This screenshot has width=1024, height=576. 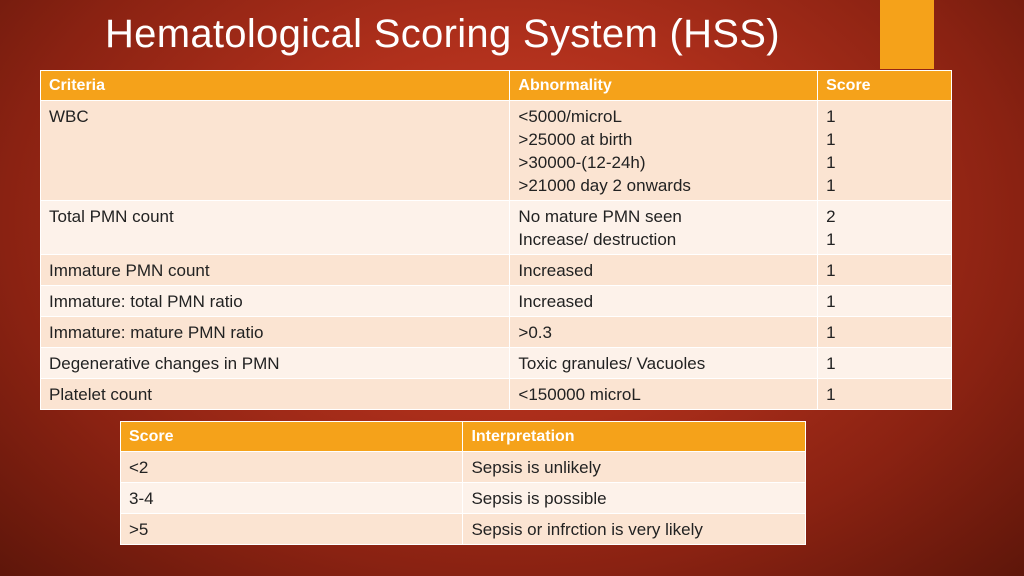 What do you see at coordinates (884, 150) in the screenshot?
I see `score-cell: 1 1 1 1` at bounding box center [884, 150].